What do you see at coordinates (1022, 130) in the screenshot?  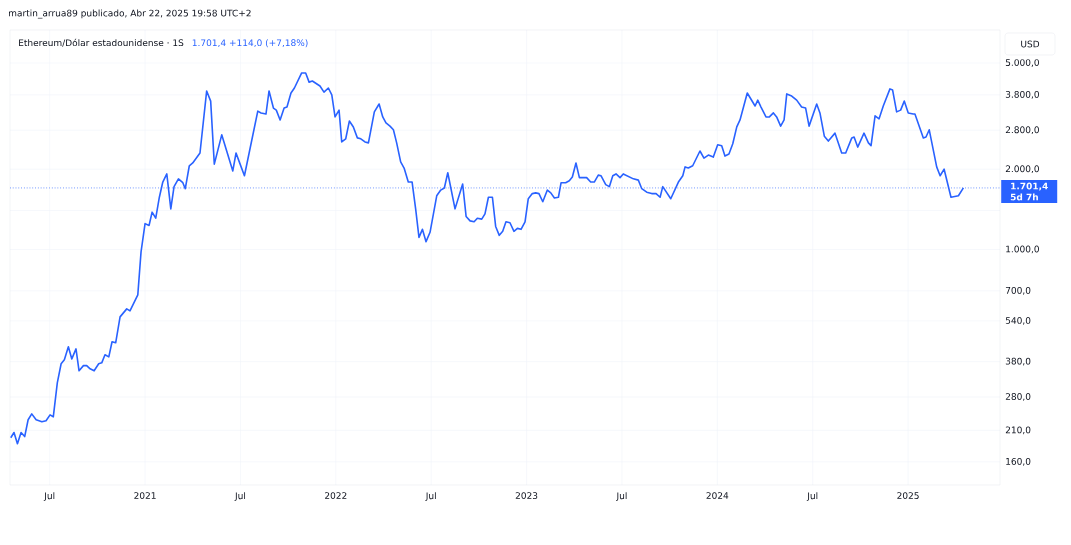 I see `y-tick-label: 2.800,0` at bounding box center [1022, 130].